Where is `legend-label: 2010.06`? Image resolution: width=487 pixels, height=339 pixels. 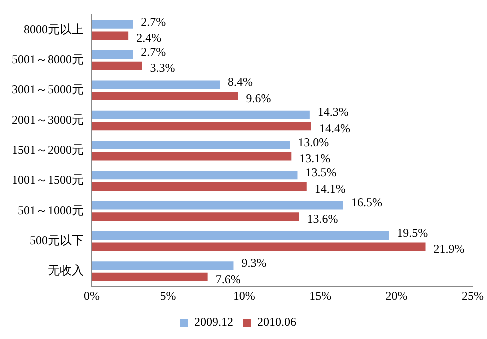
legend-label: 2010.06 is located at coordinates (277, 322).